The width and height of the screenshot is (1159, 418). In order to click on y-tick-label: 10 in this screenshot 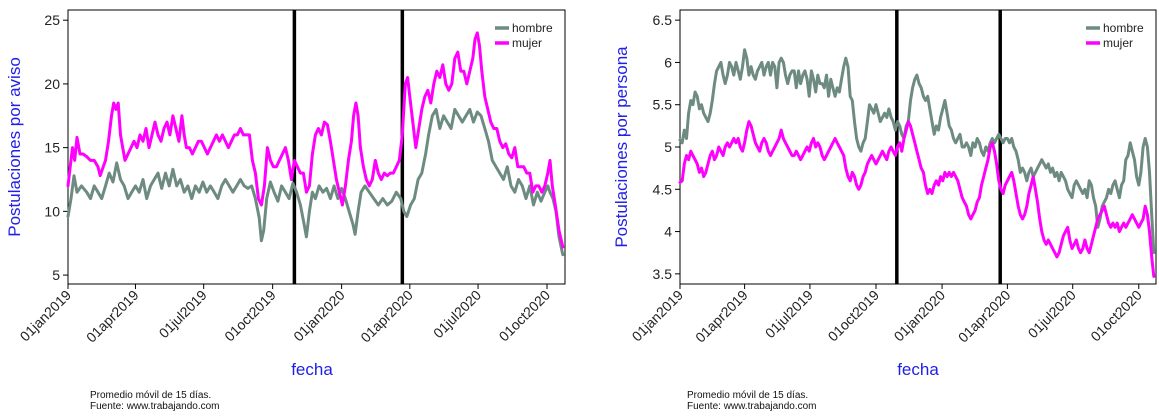, I will do `click(52, 211)`.